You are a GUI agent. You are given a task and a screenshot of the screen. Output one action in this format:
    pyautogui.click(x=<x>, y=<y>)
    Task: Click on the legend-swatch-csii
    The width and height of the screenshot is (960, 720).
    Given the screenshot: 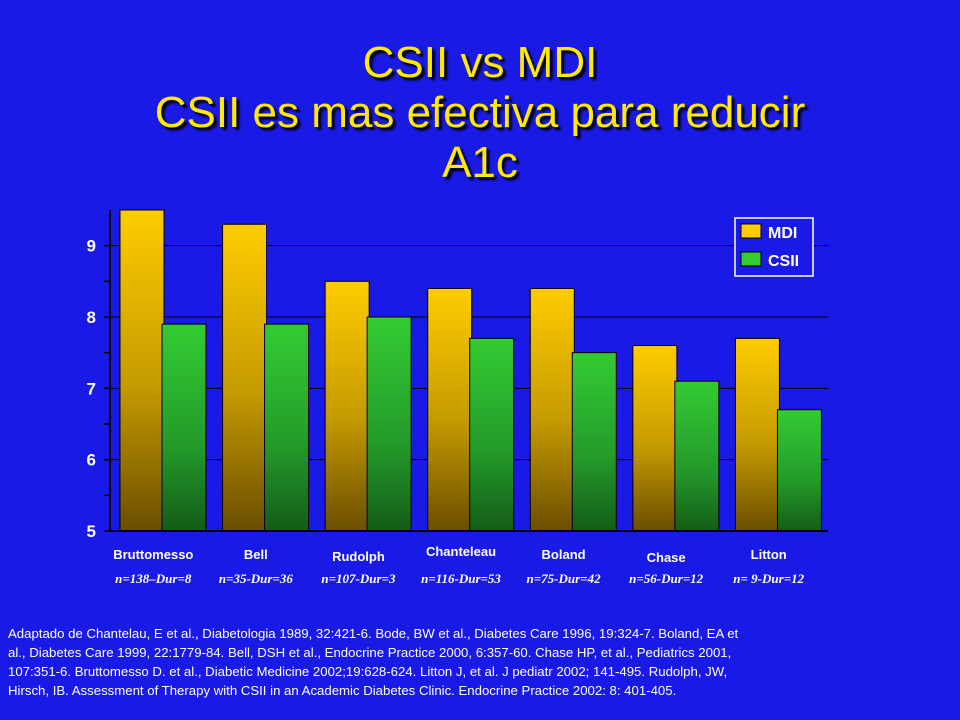 What is the action you would take?
    pyautogui.click(x=751, y=259)
    